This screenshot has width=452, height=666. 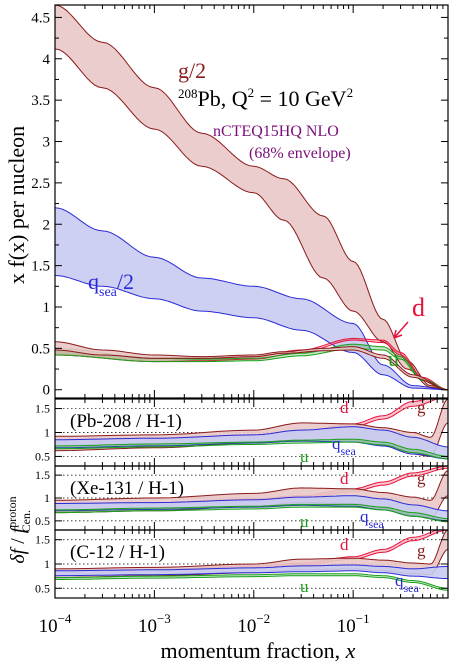 I want to click on series-label-qsea: qsea/2, so click(x=111, y=284).